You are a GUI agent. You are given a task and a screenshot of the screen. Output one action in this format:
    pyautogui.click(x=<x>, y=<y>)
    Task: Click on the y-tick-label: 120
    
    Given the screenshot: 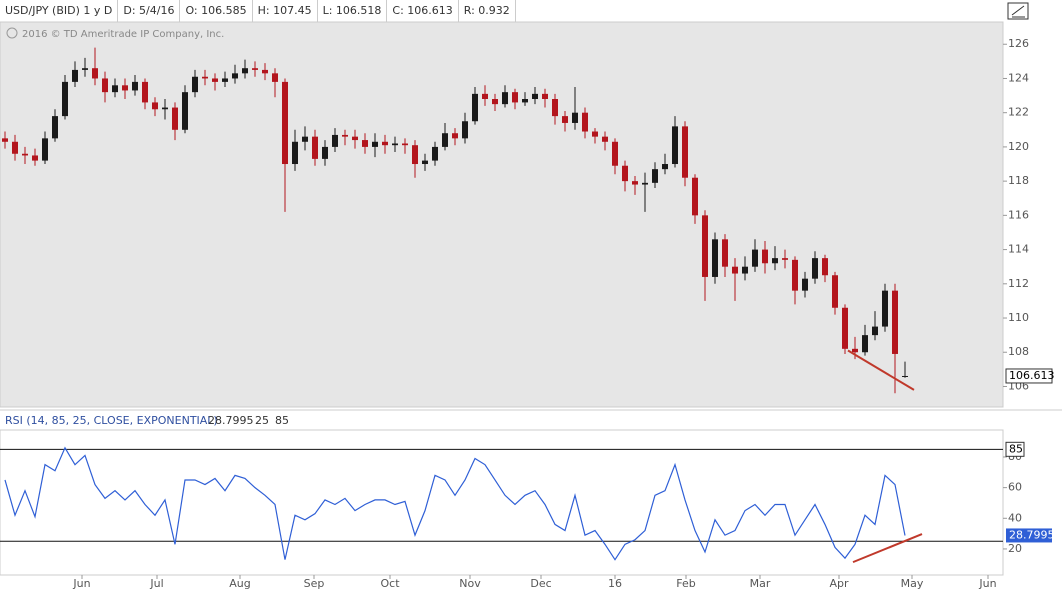 What is the action you would take?
    pyautogui.click(x=1018, y=146)
    